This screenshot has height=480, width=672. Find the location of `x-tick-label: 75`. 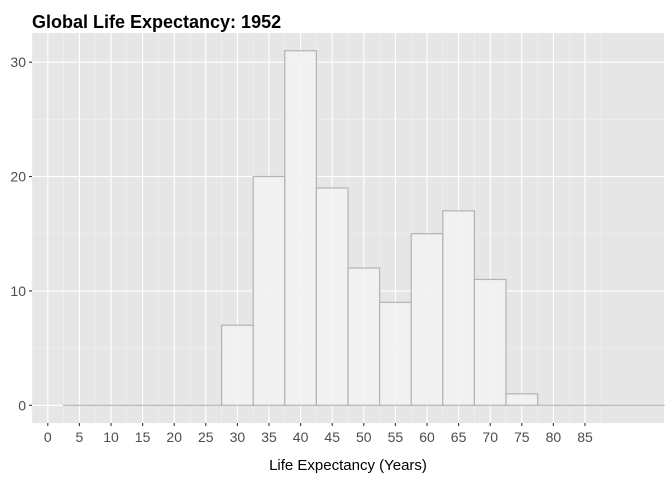

x-tick-label: 75 is located at coordinates (522, 437).